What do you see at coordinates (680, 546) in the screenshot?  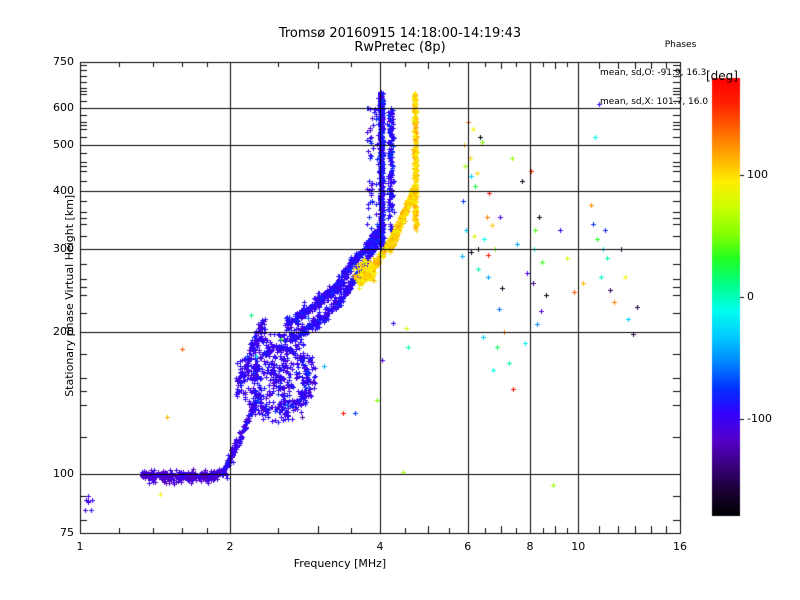 I see `x-tick-label: 16` at bounding box center [680, 546].